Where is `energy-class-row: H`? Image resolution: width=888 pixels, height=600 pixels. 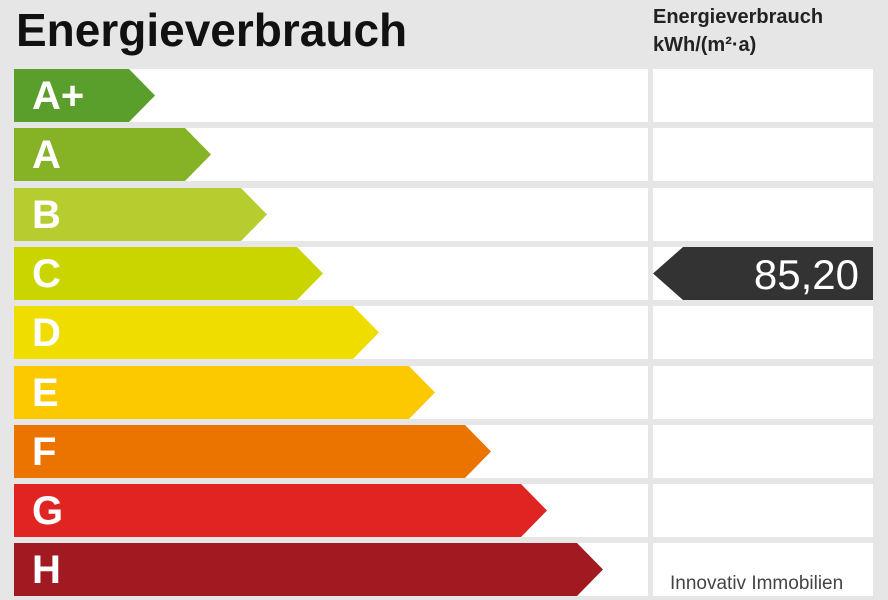
energy-class-row: H is located at coordinates (444, 569).